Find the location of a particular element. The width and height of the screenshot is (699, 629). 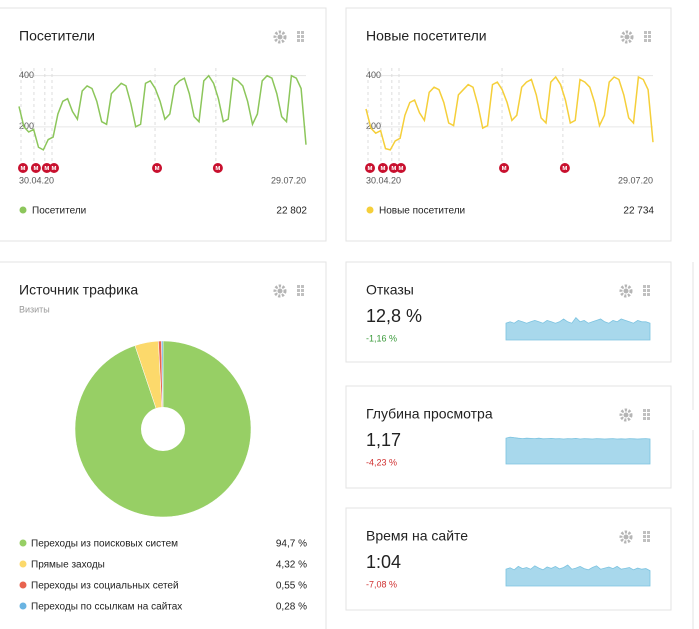

widget-title: Посетители is located at coordinates (57, 36).